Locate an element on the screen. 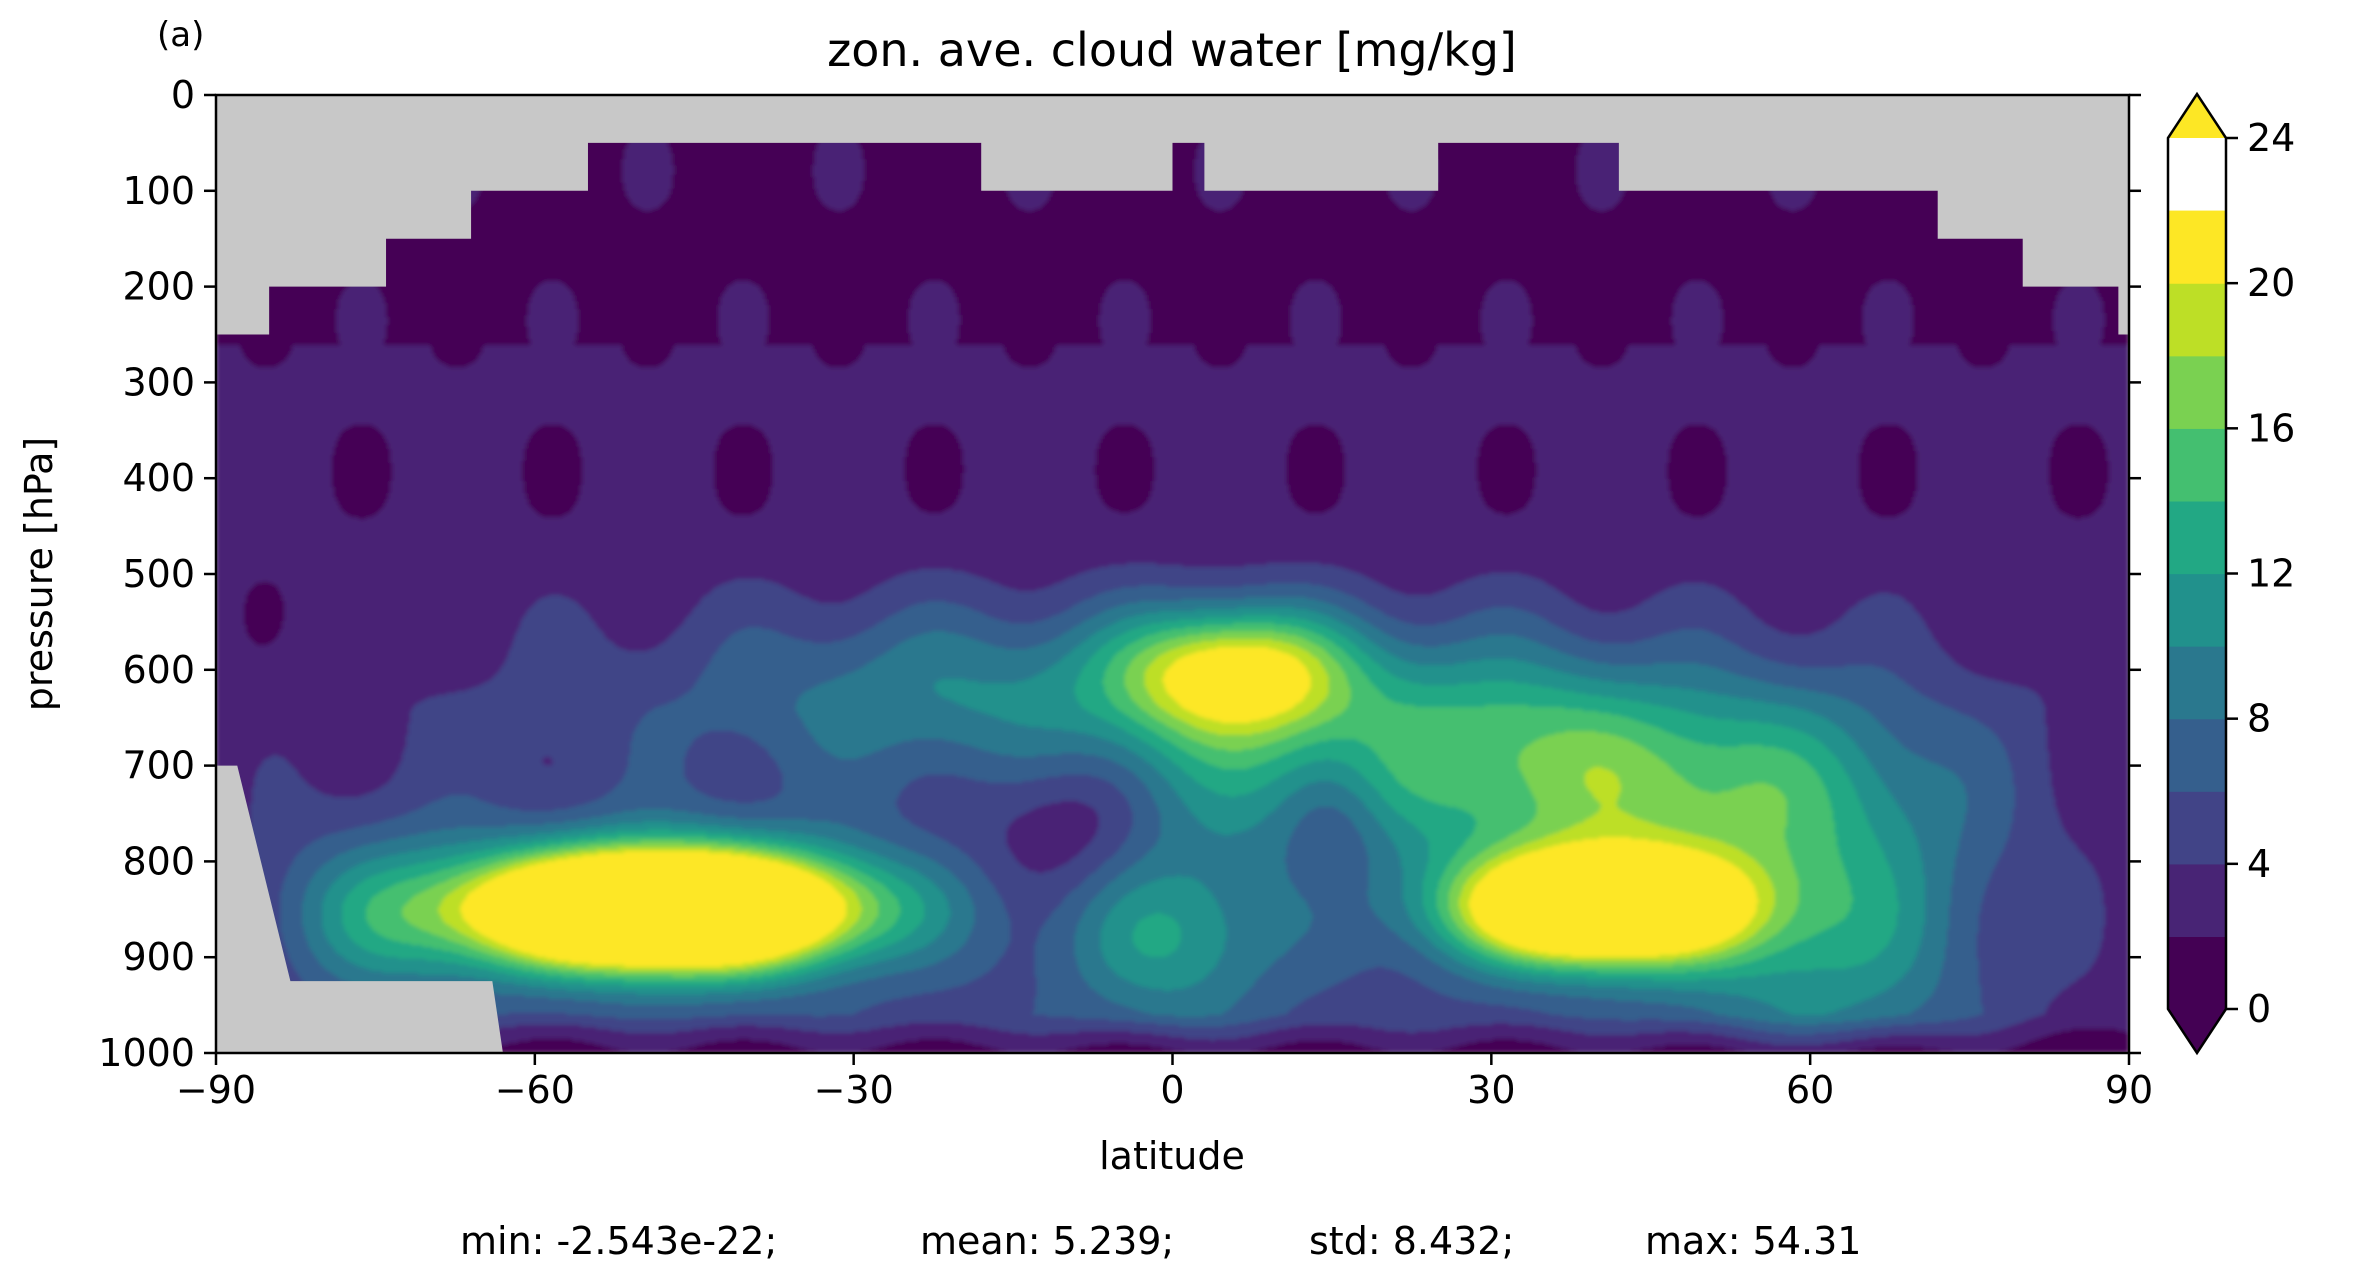  colorbar: 0 4 8 12 16 20 24 is located at coordinates (2230, 573).